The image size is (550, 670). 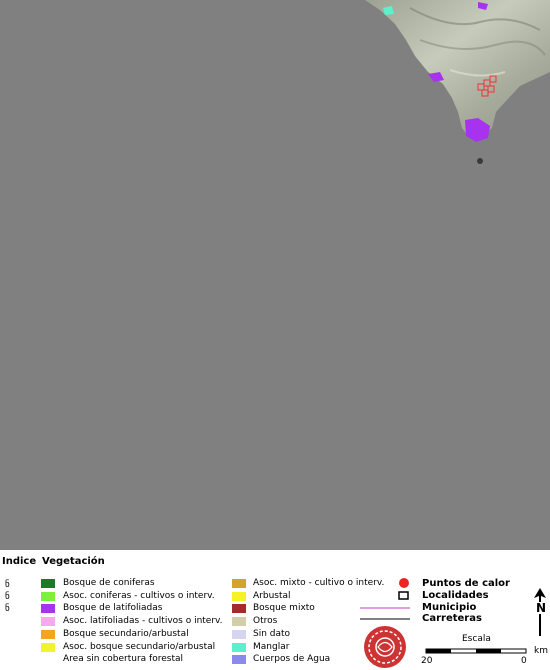 I want to click on legend-item-label: Bosque de coniferas, so click(x=109, y=583).